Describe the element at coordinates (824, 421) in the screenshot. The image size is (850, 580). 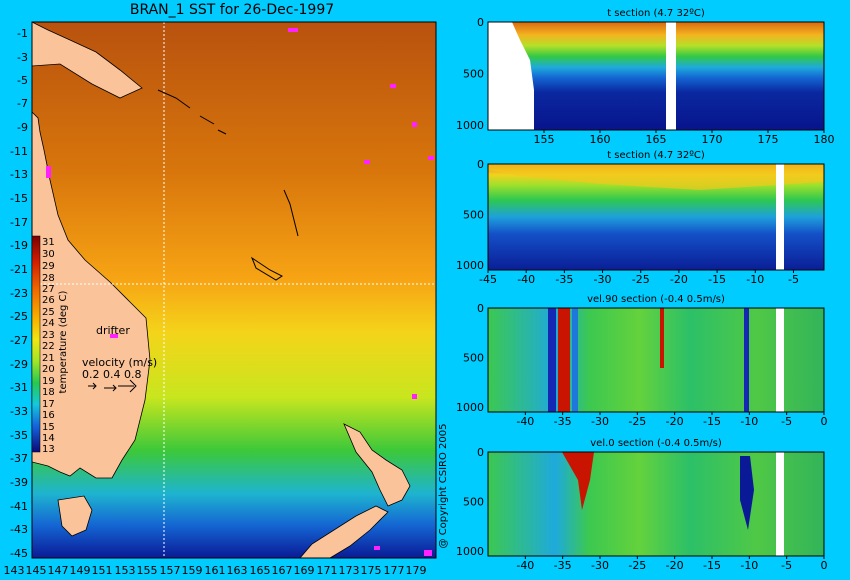
I see `section-3-x-tick-label: 0` at that location.